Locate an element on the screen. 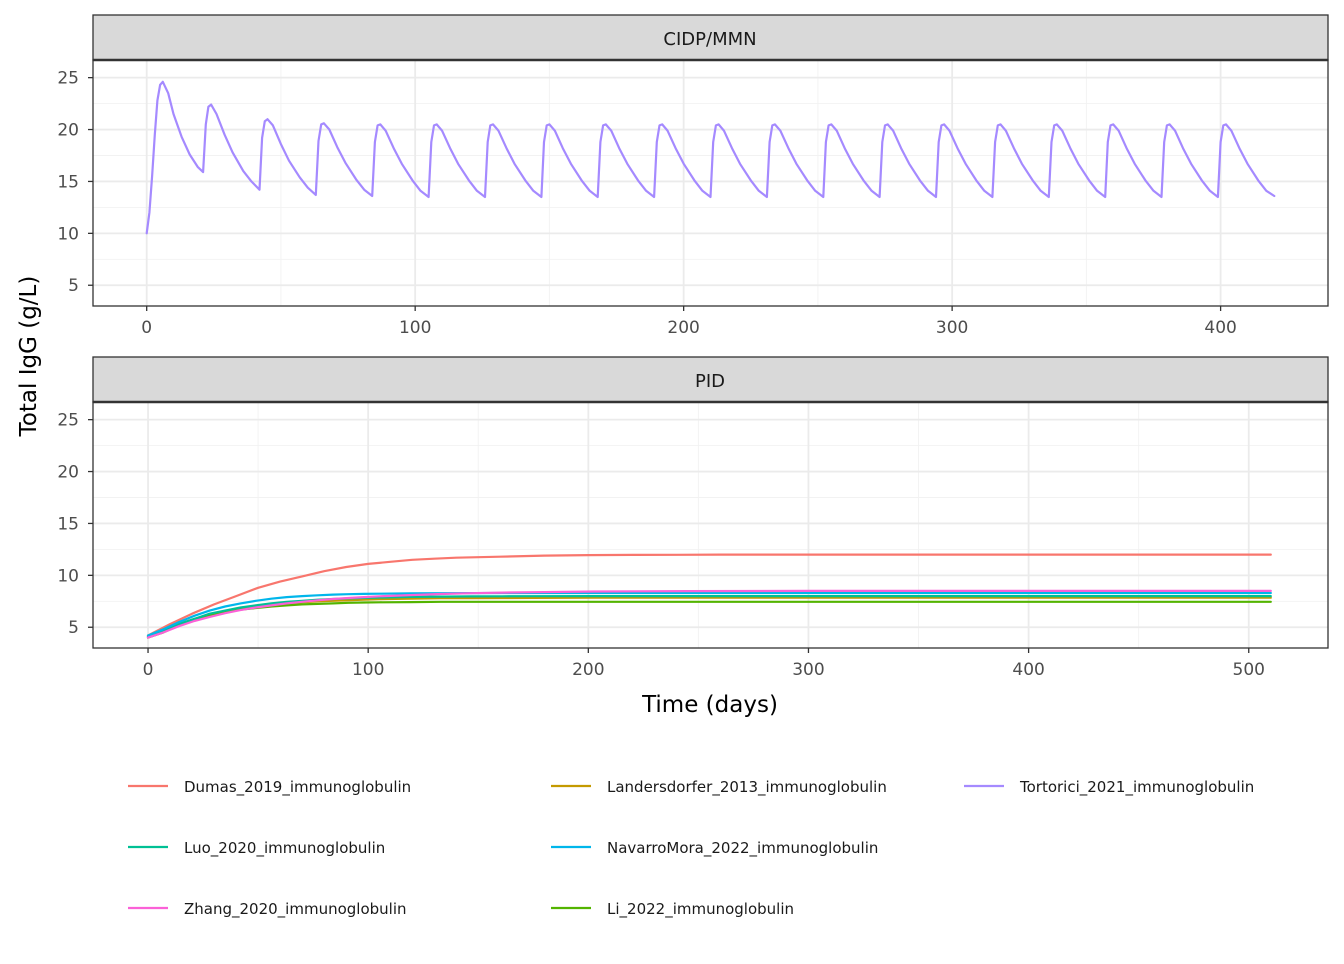  legend-label: Tortorici_2021_immunoglobulin is located at coordinates (1136, 787).